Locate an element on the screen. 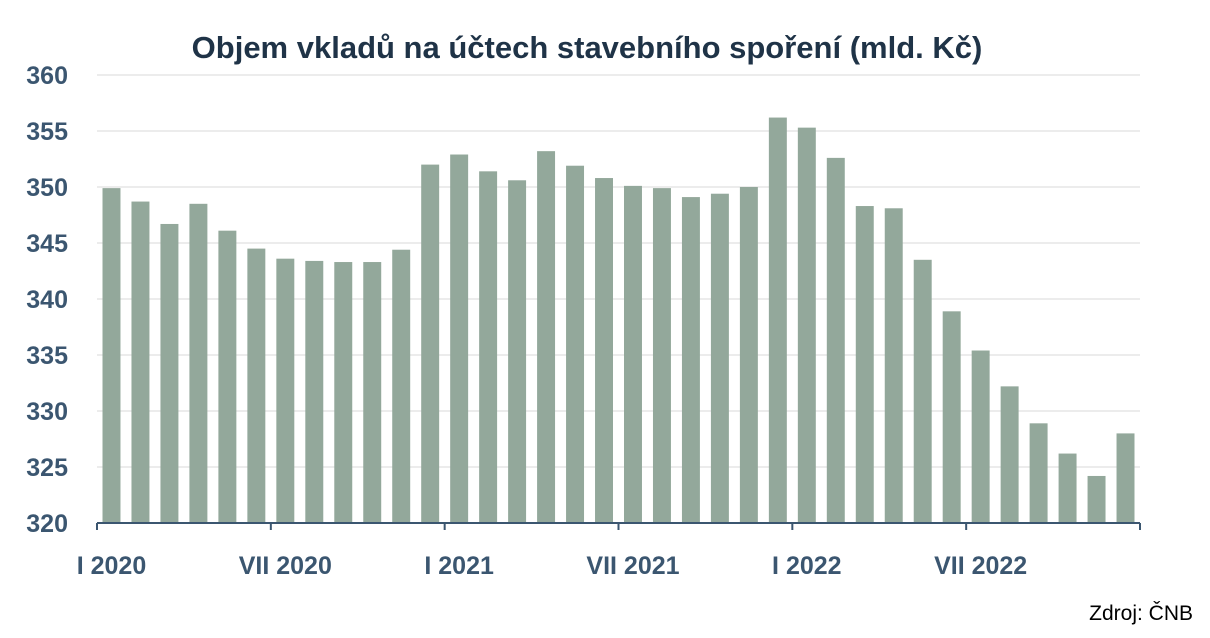  x-tick-label: I 2020 is located at coordinates (112, 566).